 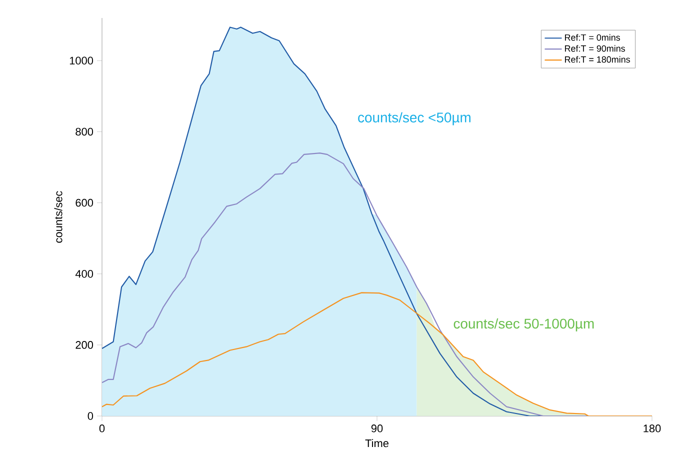 What do you see at coordinates (84, 274) in the screenshot?
I see `y-tick-label: 400` at bounding box center [84, 274].